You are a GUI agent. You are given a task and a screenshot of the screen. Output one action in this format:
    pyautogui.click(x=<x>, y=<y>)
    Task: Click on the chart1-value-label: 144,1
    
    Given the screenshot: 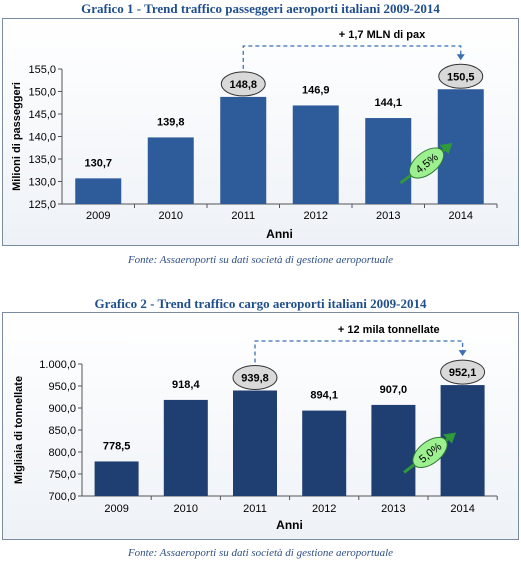 What is the action you would take?
    pyautogui.click(x=388, y=103)
    